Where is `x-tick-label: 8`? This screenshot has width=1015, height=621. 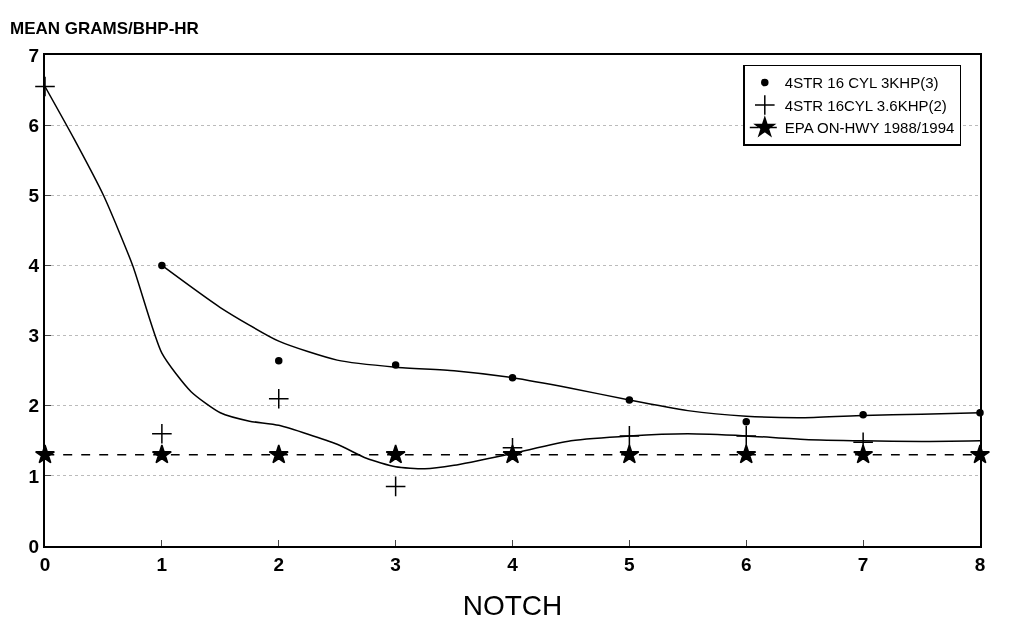
x-tick-label: 8 is located at coordinates (980, 564).